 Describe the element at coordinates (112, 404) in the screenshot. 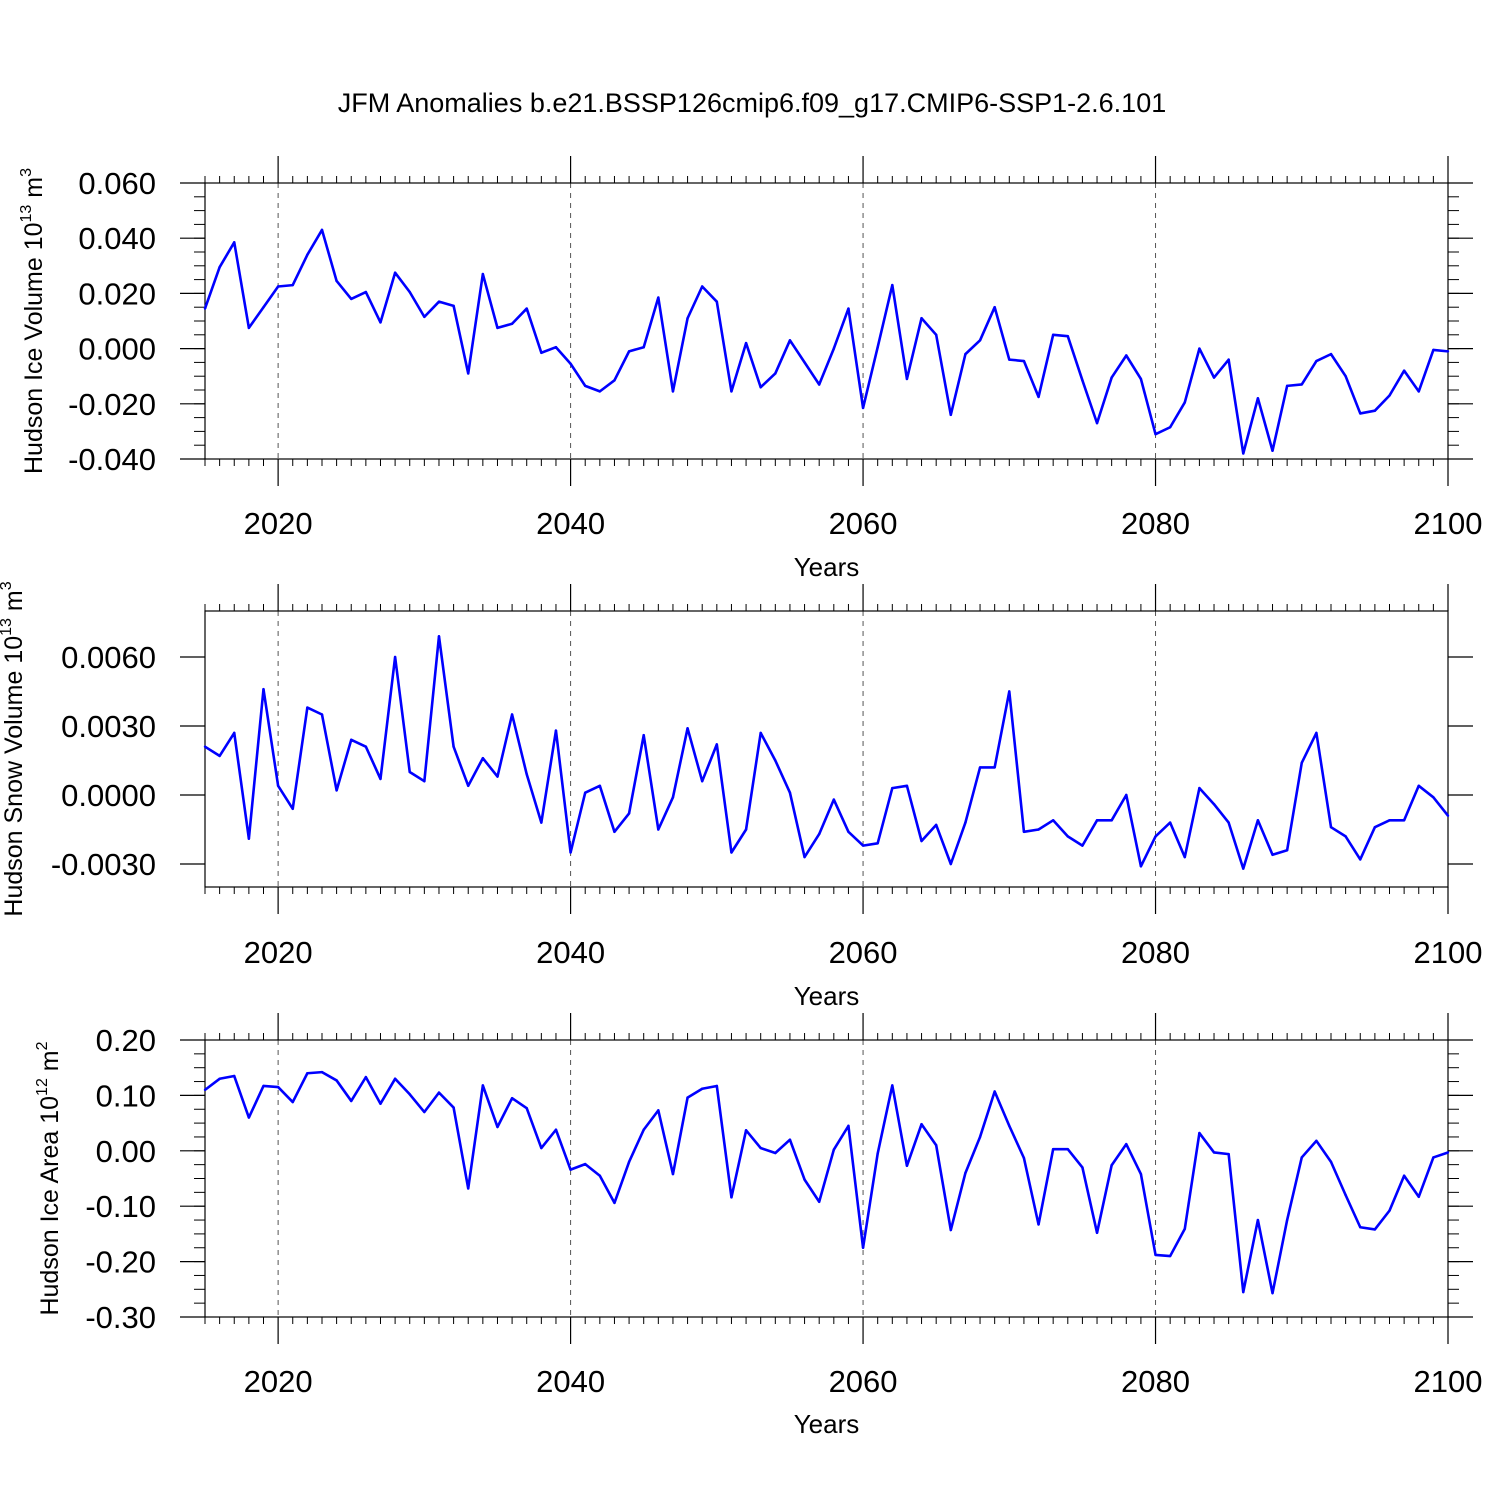

I see `y-tick-label: -0.020` at that location.